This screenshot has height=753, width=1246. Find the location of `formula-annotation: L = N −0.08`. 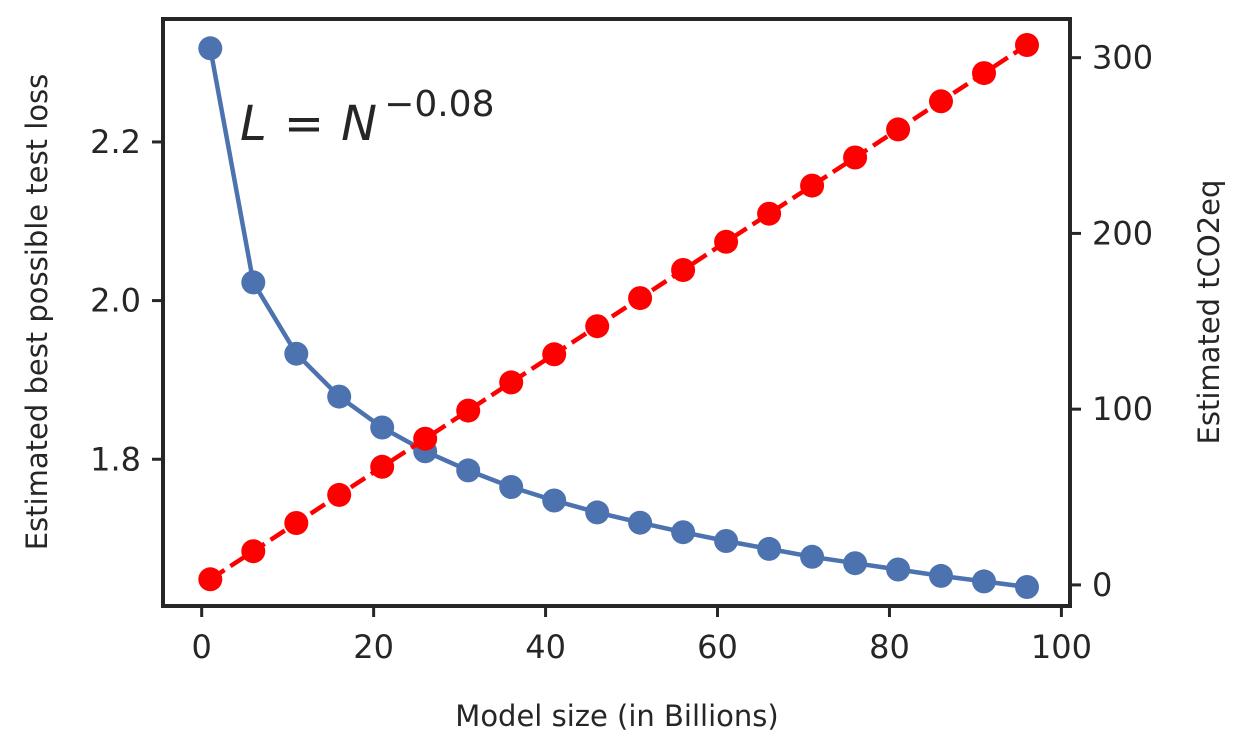

formula-annotation: L = N −0.08 is located at coordinates (367, 118).